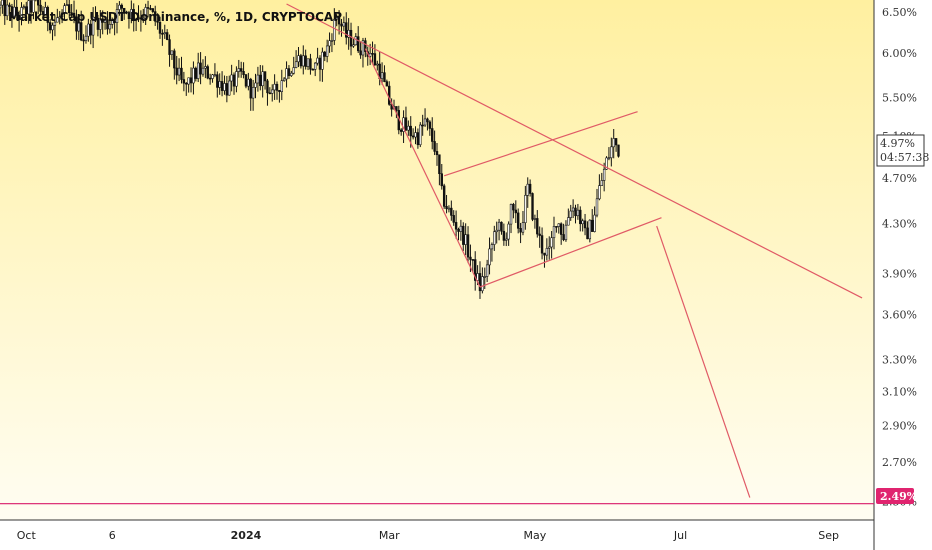 This screenshot has width=932, height=550. Describe the element at coordinates (540, 144) in the screenshot. I see `trendline-wedge-upper` at that location.